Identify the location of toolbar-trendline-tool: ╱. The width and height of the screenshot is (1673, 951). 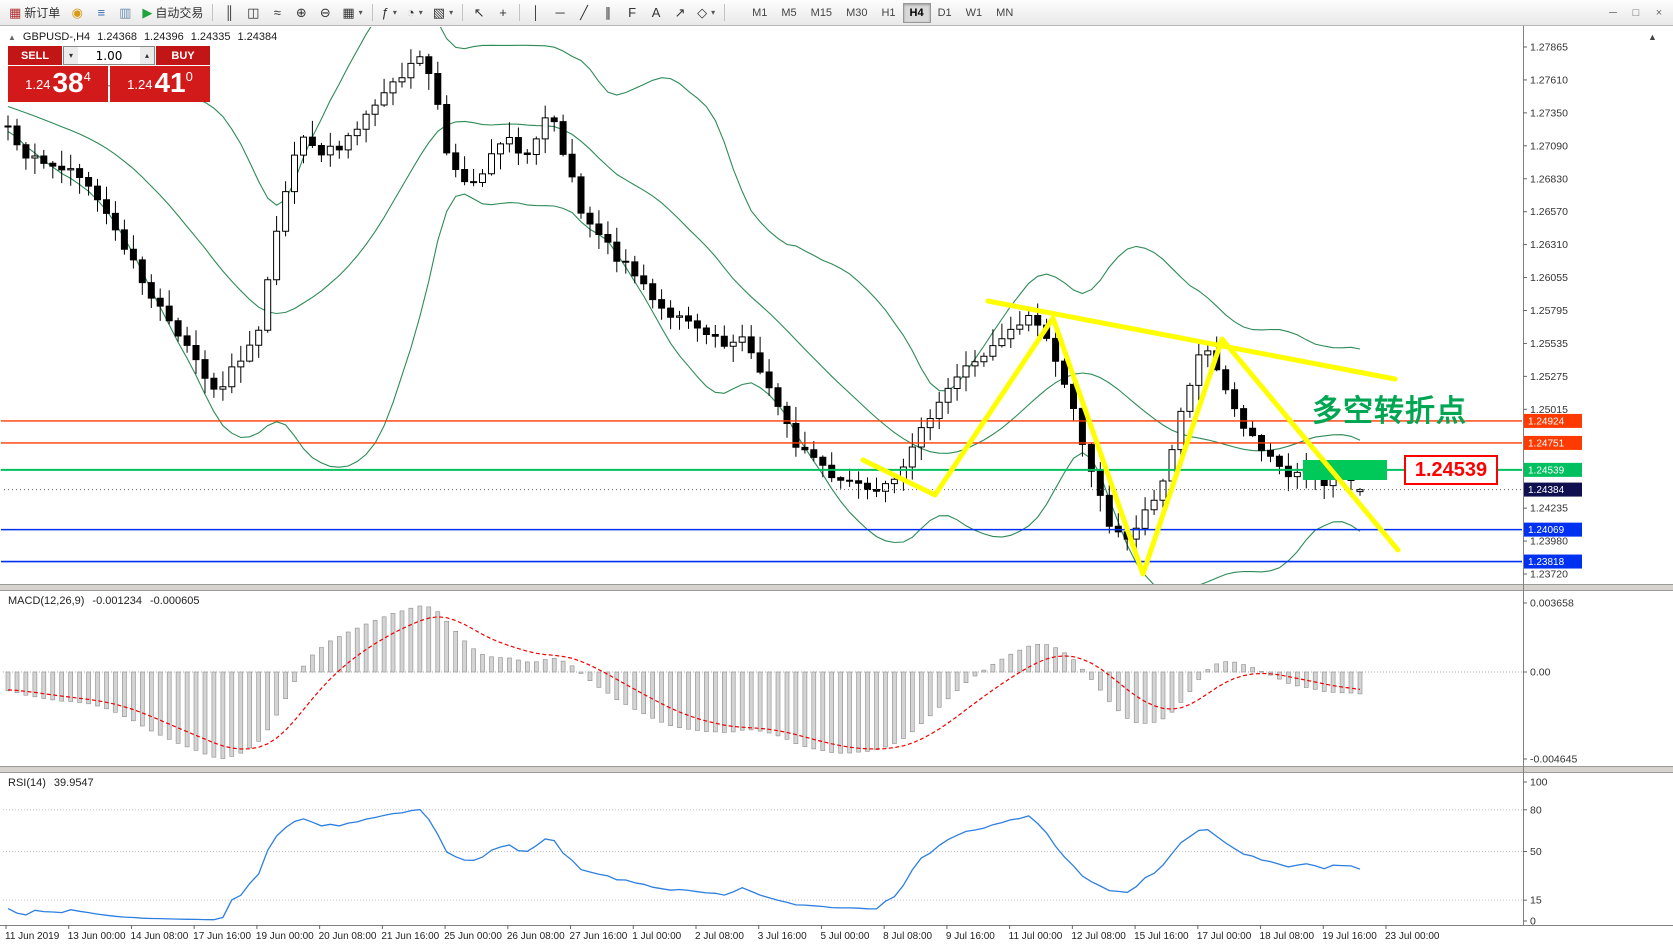
(584, 13).